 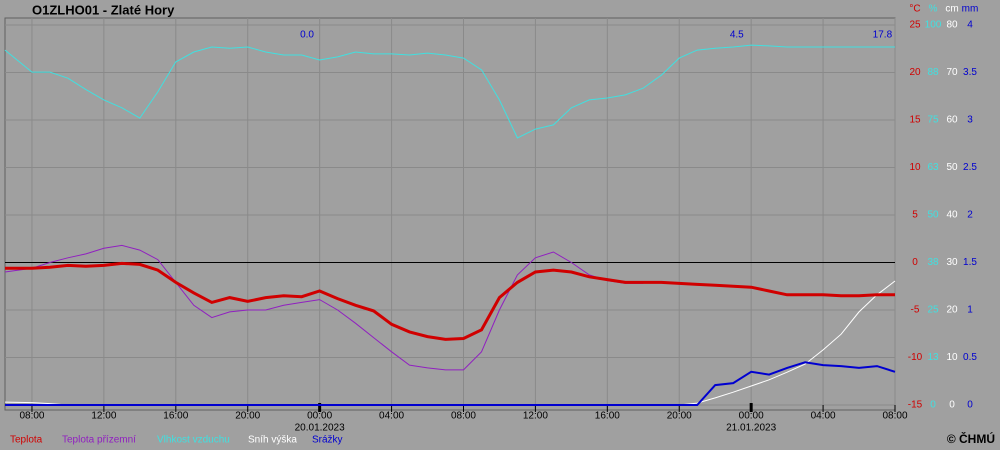 I want to click on y-tick-label: -10, so click(x=915, y=357).